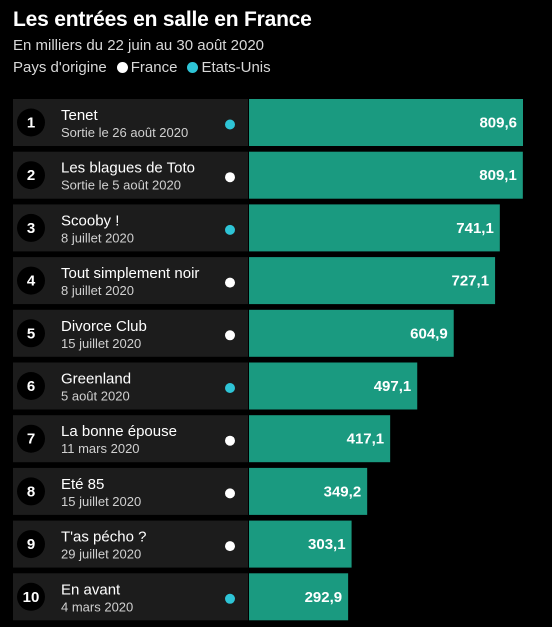 The width and height of the screenshot is (552, 627). What do you see at coordinates (90, 220) in the screenshot?
I see `movie-title: Scooby !` at bounding box center [90, 220].